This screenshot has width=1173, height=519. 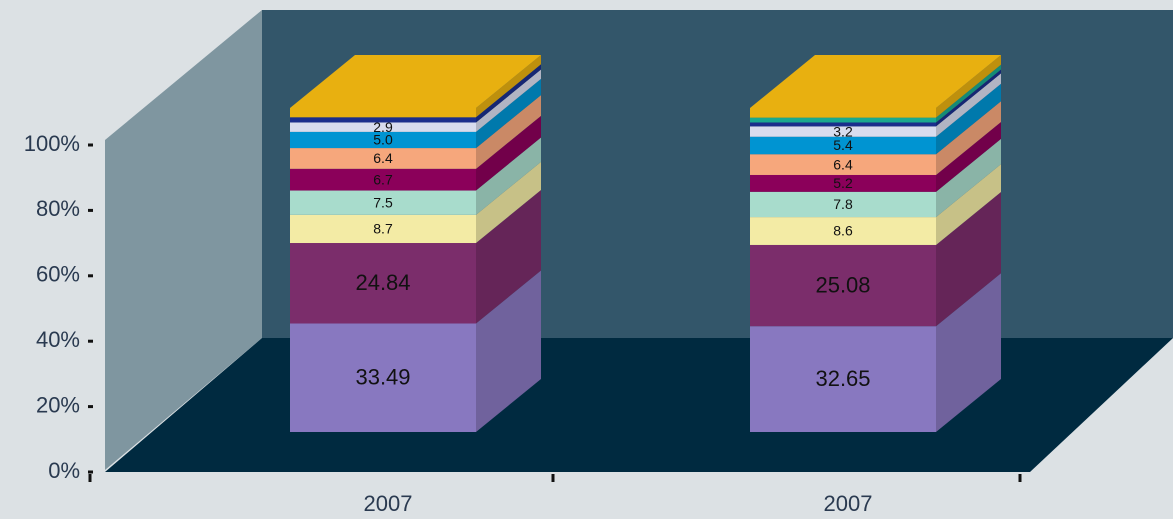 I want to click on data-label: 32.65, so click(x=842, y=378).